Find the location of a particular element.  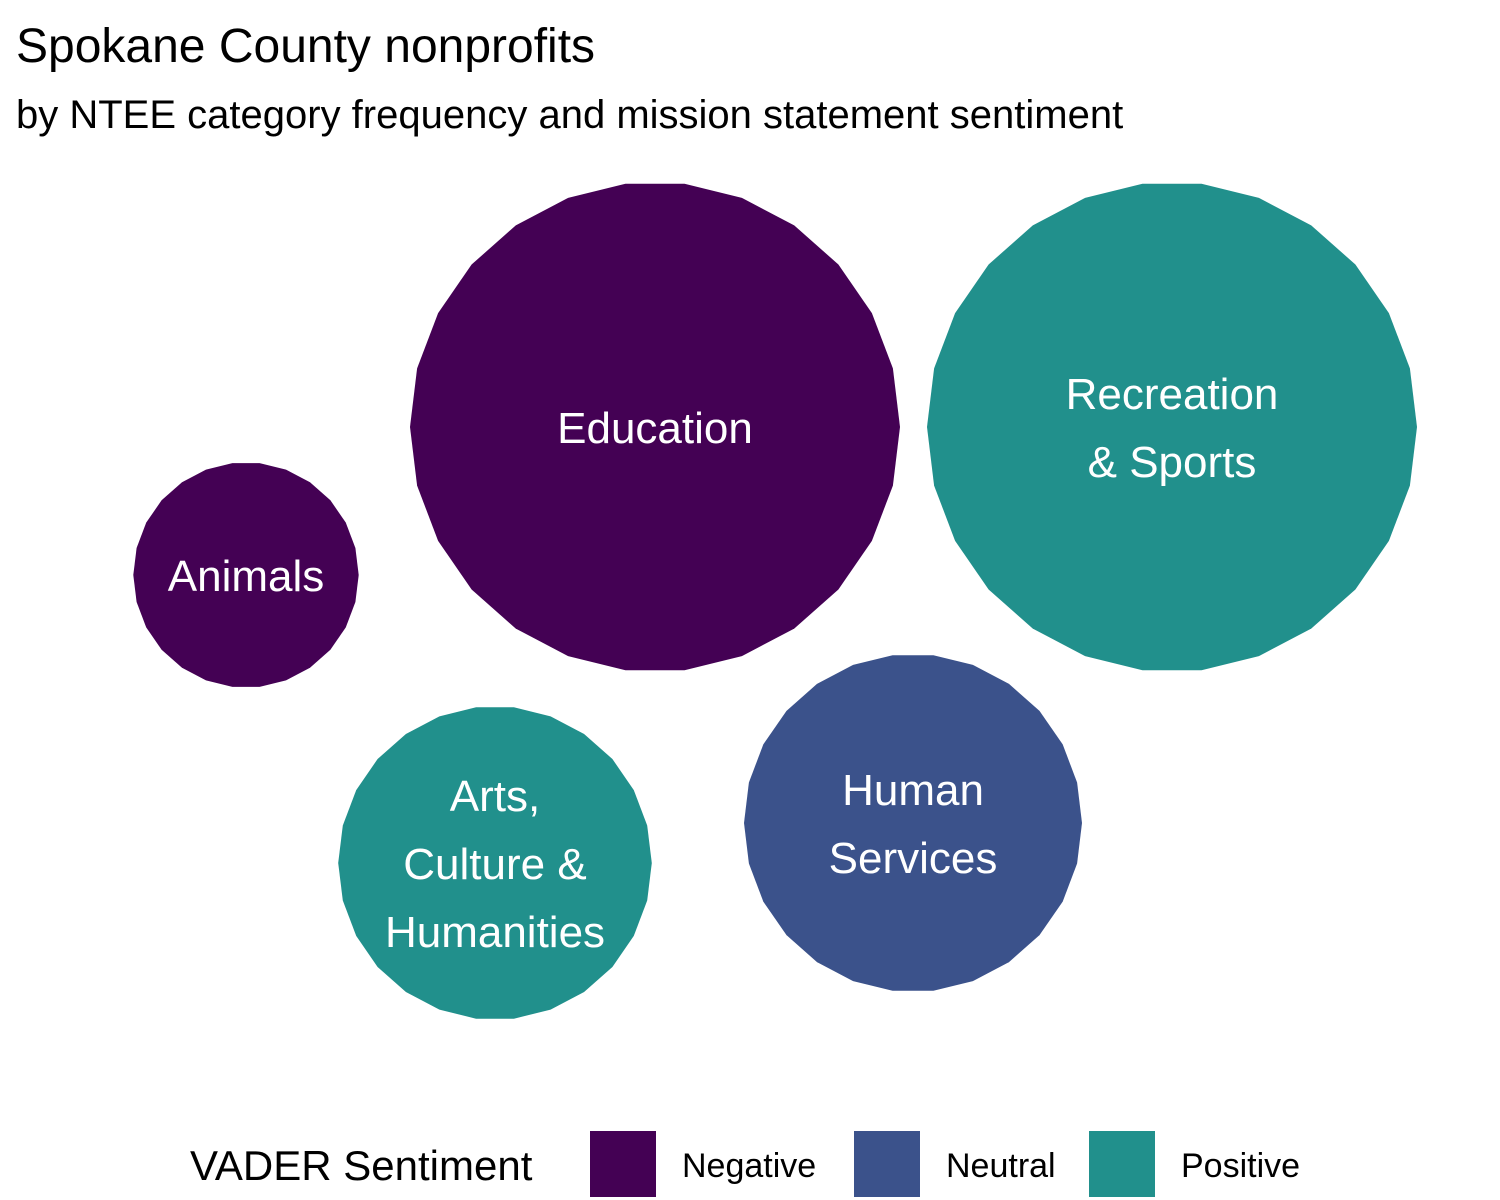

bubble-label-arts-culture-humanities: Culture & is located at coordinates (494, 864).